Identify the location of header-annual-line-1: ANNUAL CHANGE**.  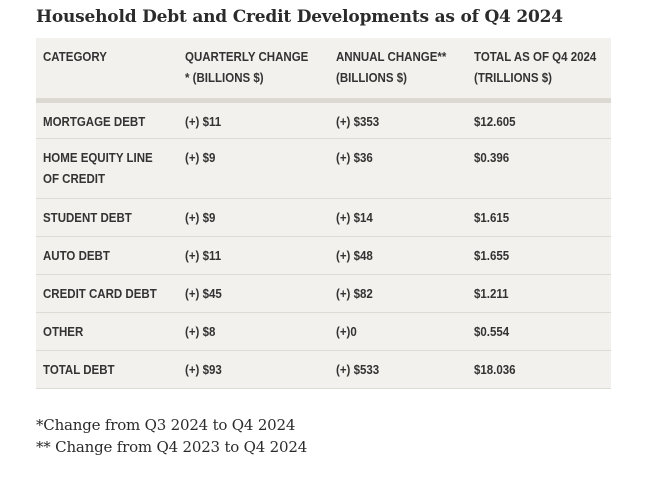
(391, 57).